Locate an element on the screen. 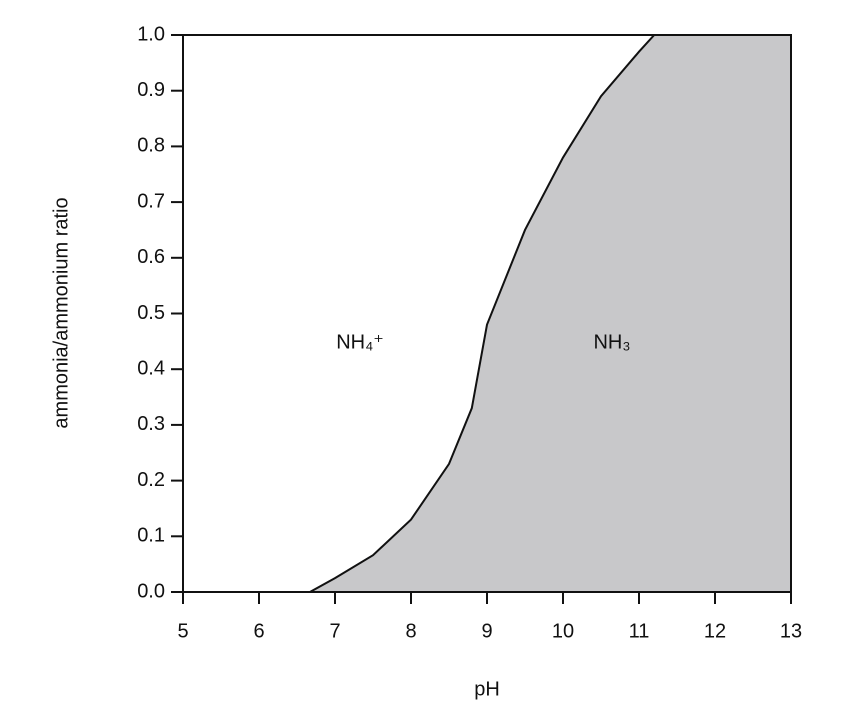 The height and width of the screenshot is (714, 850). x-tick-label: 10 is located at coordinates (563, 631).